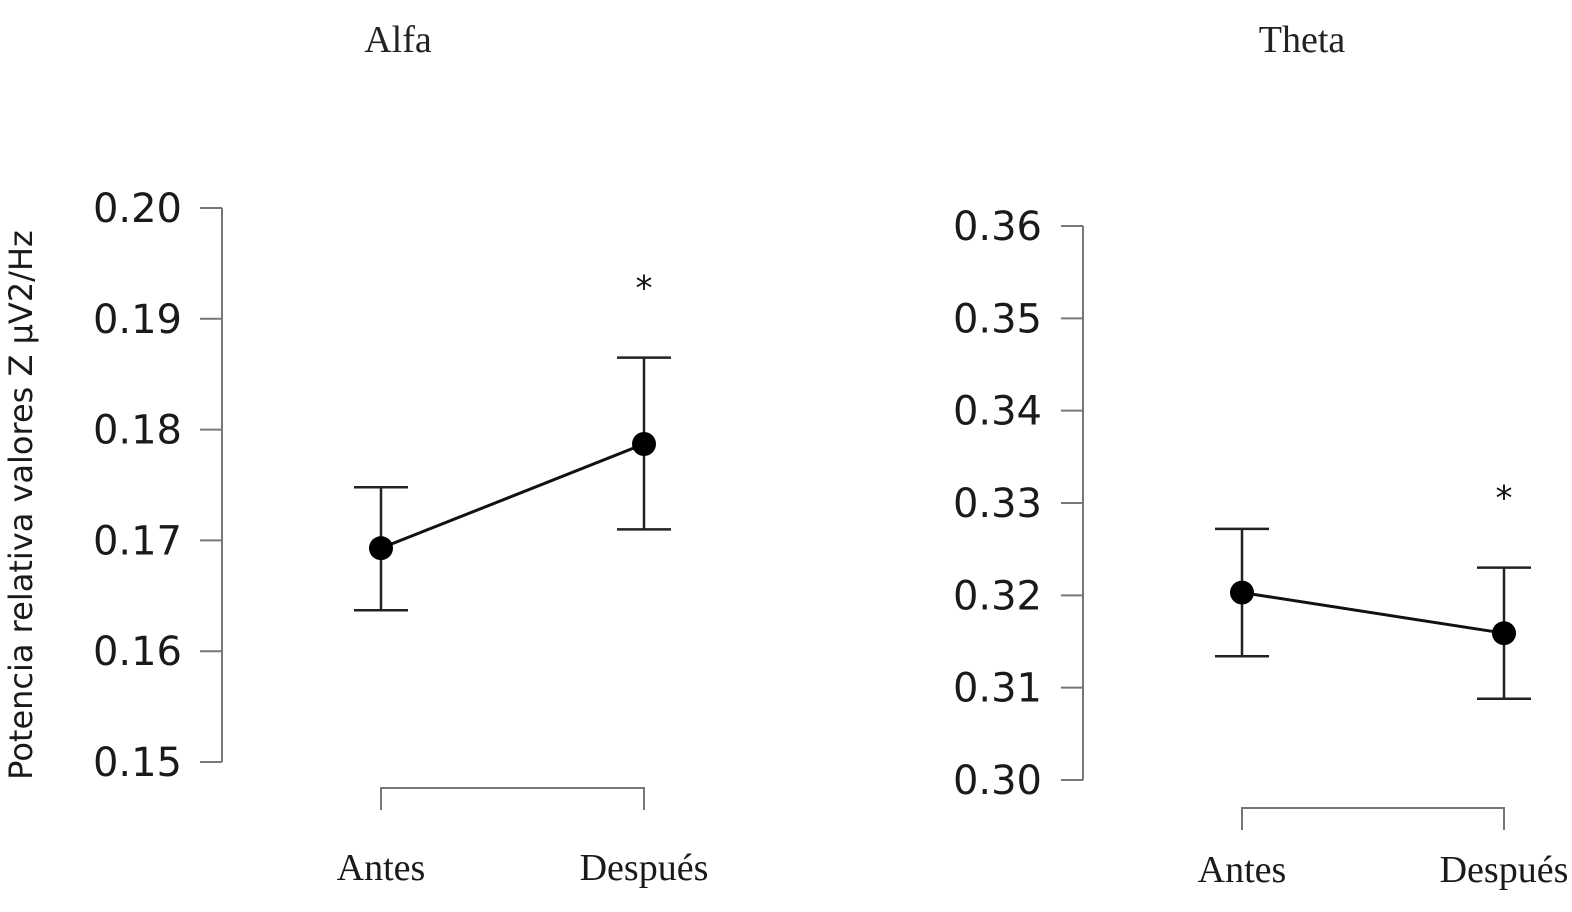 The image size is (1572, 912). I want to click on y-tick-label: 0.17, so click(137, 541).